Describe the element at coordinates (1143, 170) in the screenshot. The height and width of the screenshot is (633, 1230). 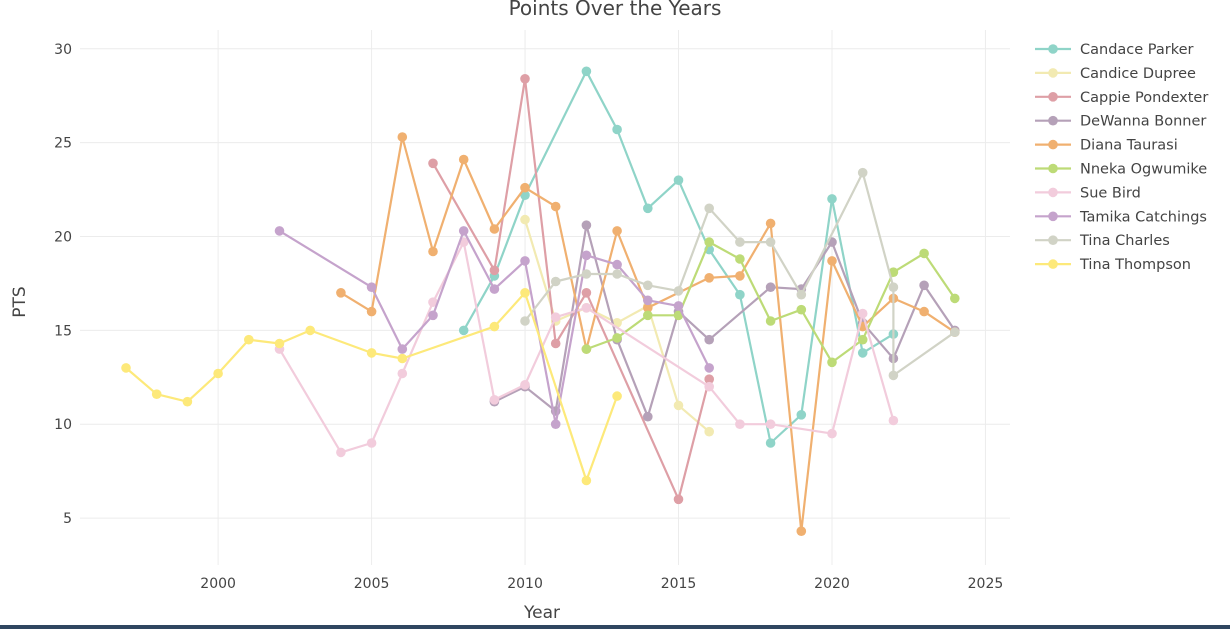
I see `legend-label: Nneka Ogwumike` at that location.